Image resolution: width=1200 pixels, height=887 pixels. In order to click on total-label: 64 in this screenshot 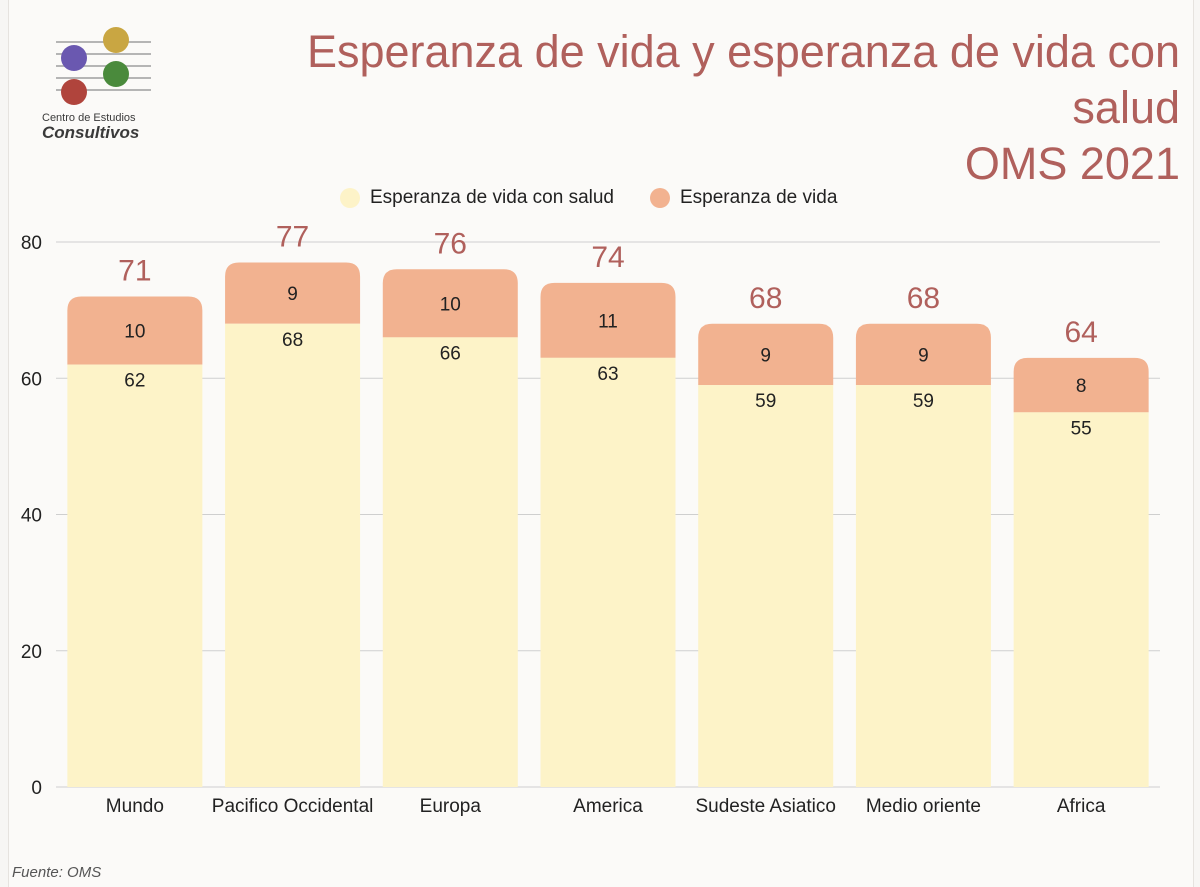, I will do `click(1080, 332)`.